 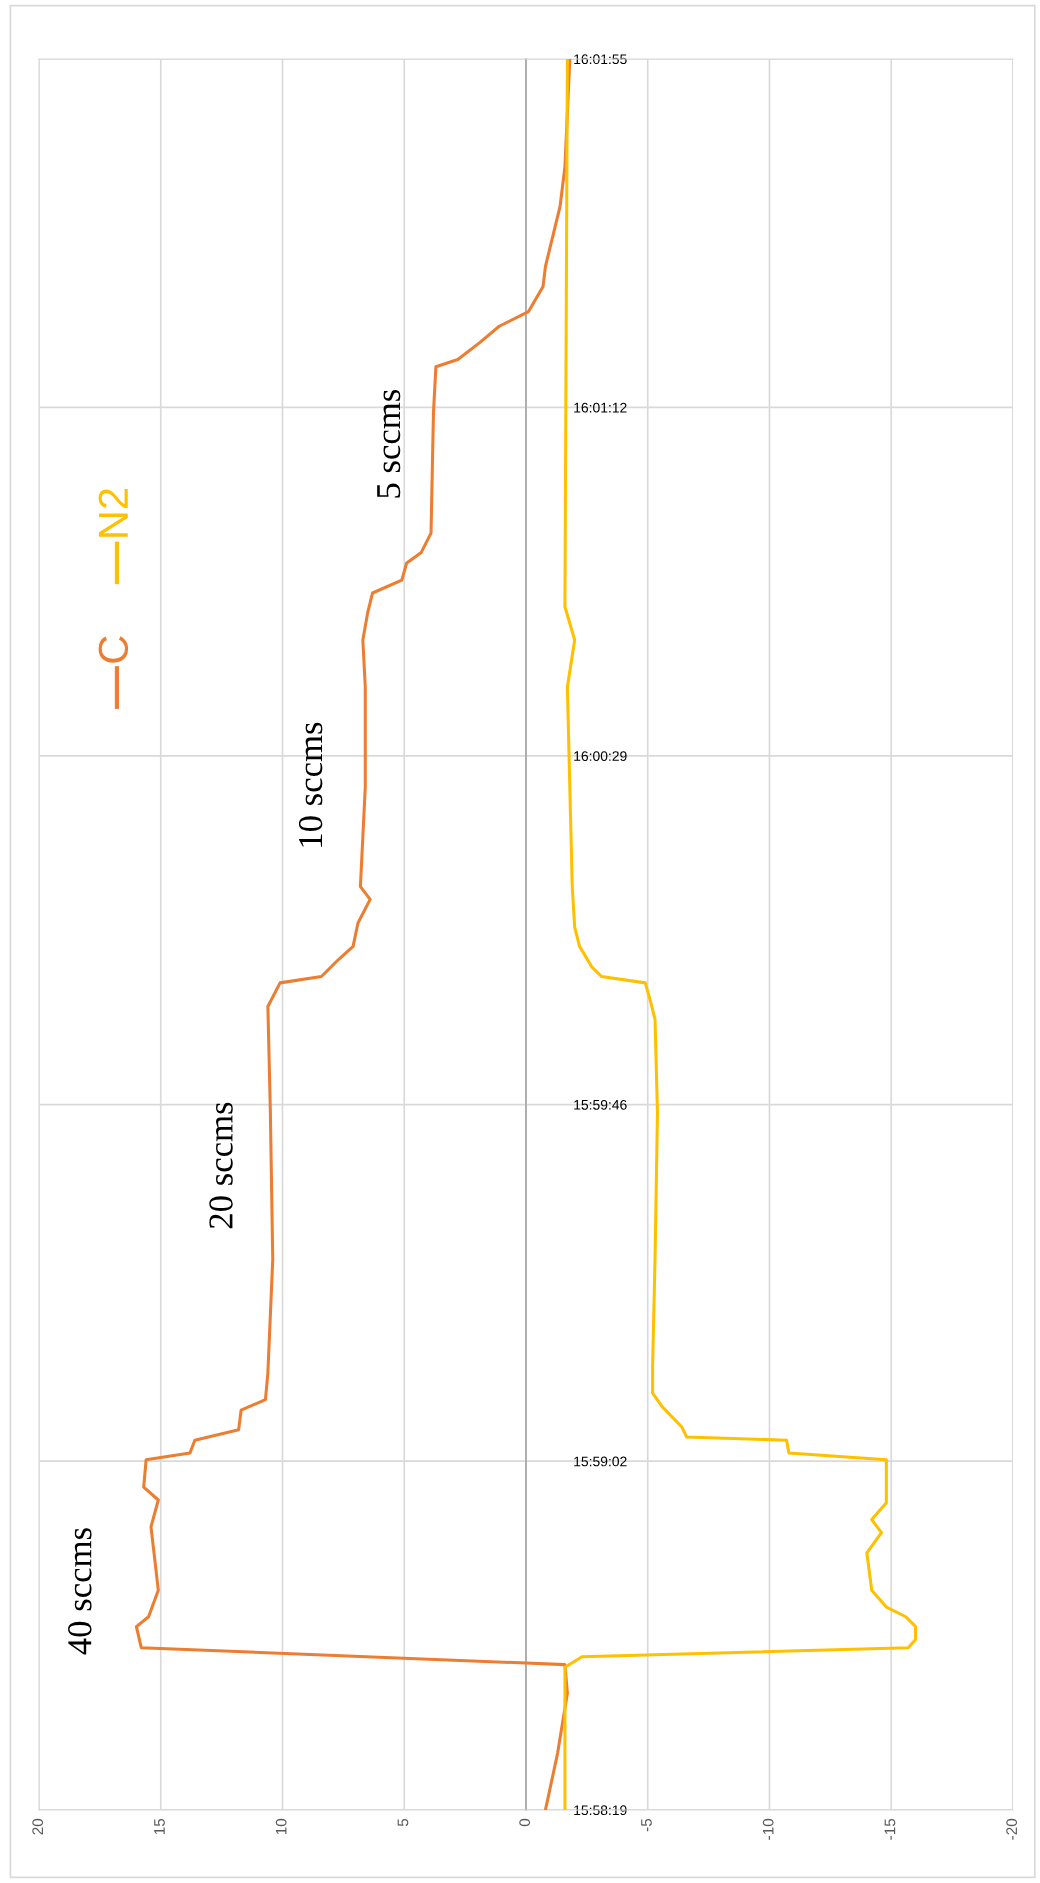 I want to click on y-tick-label: 15:59:02, so click(x=600, y=1461).